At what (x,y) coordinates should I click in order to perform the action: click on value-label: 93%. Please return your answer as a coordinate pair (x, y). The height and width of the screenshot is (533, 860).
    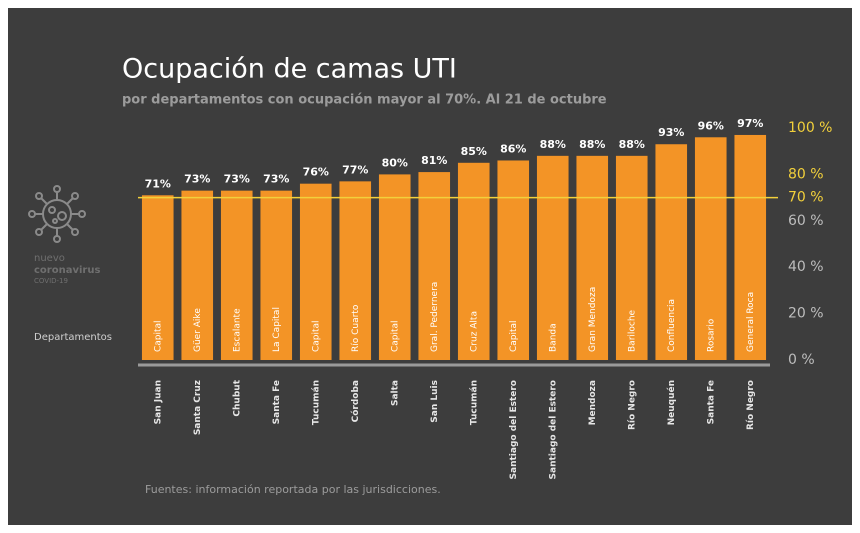
    Looking at the image, I should click on (671, 132).